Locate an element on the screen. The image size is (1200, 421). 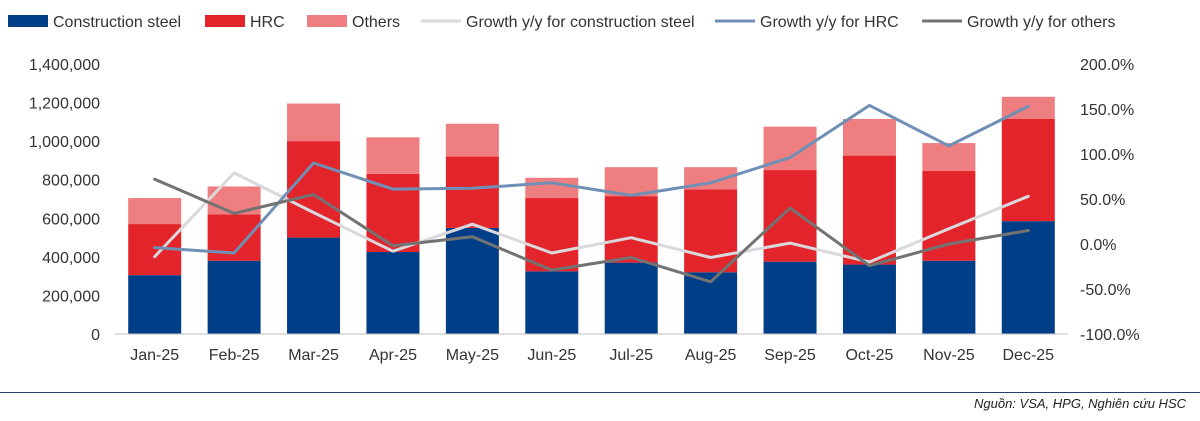
right-axis-tick-label: 150.0% is located at coordinates (1107, 110).